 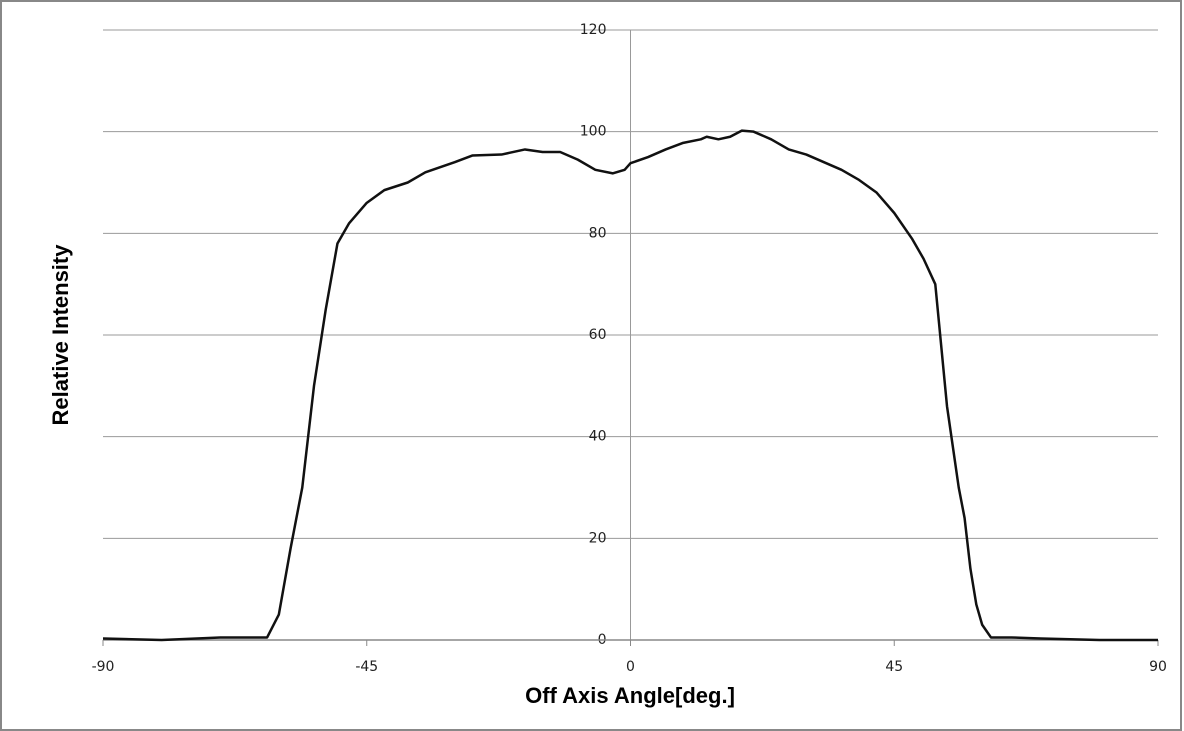 What do you see at coordinates (1158, 667) in the screenshot?
I see `x-tick-label: 90` at bounding box center [1158, 667].